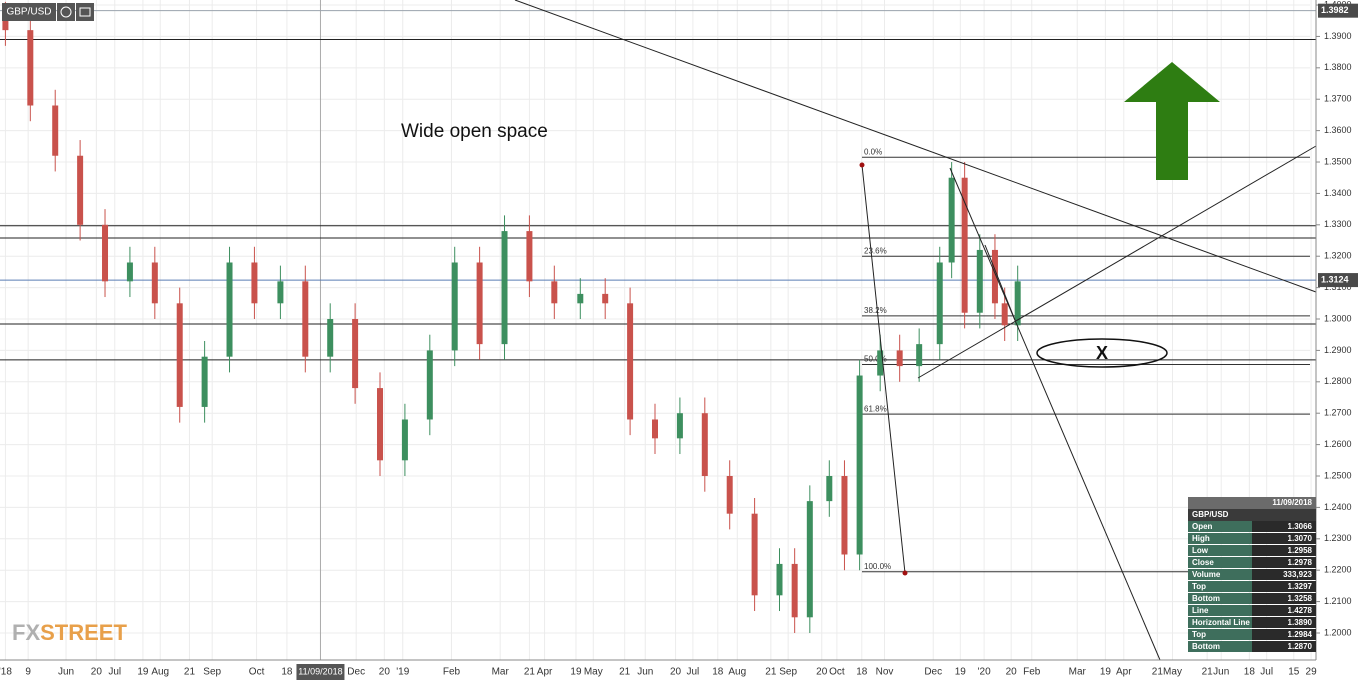 This screenshot has width=1371, height=687. I want to click on y-tick-label: 1.2000, so click(1338, 632).